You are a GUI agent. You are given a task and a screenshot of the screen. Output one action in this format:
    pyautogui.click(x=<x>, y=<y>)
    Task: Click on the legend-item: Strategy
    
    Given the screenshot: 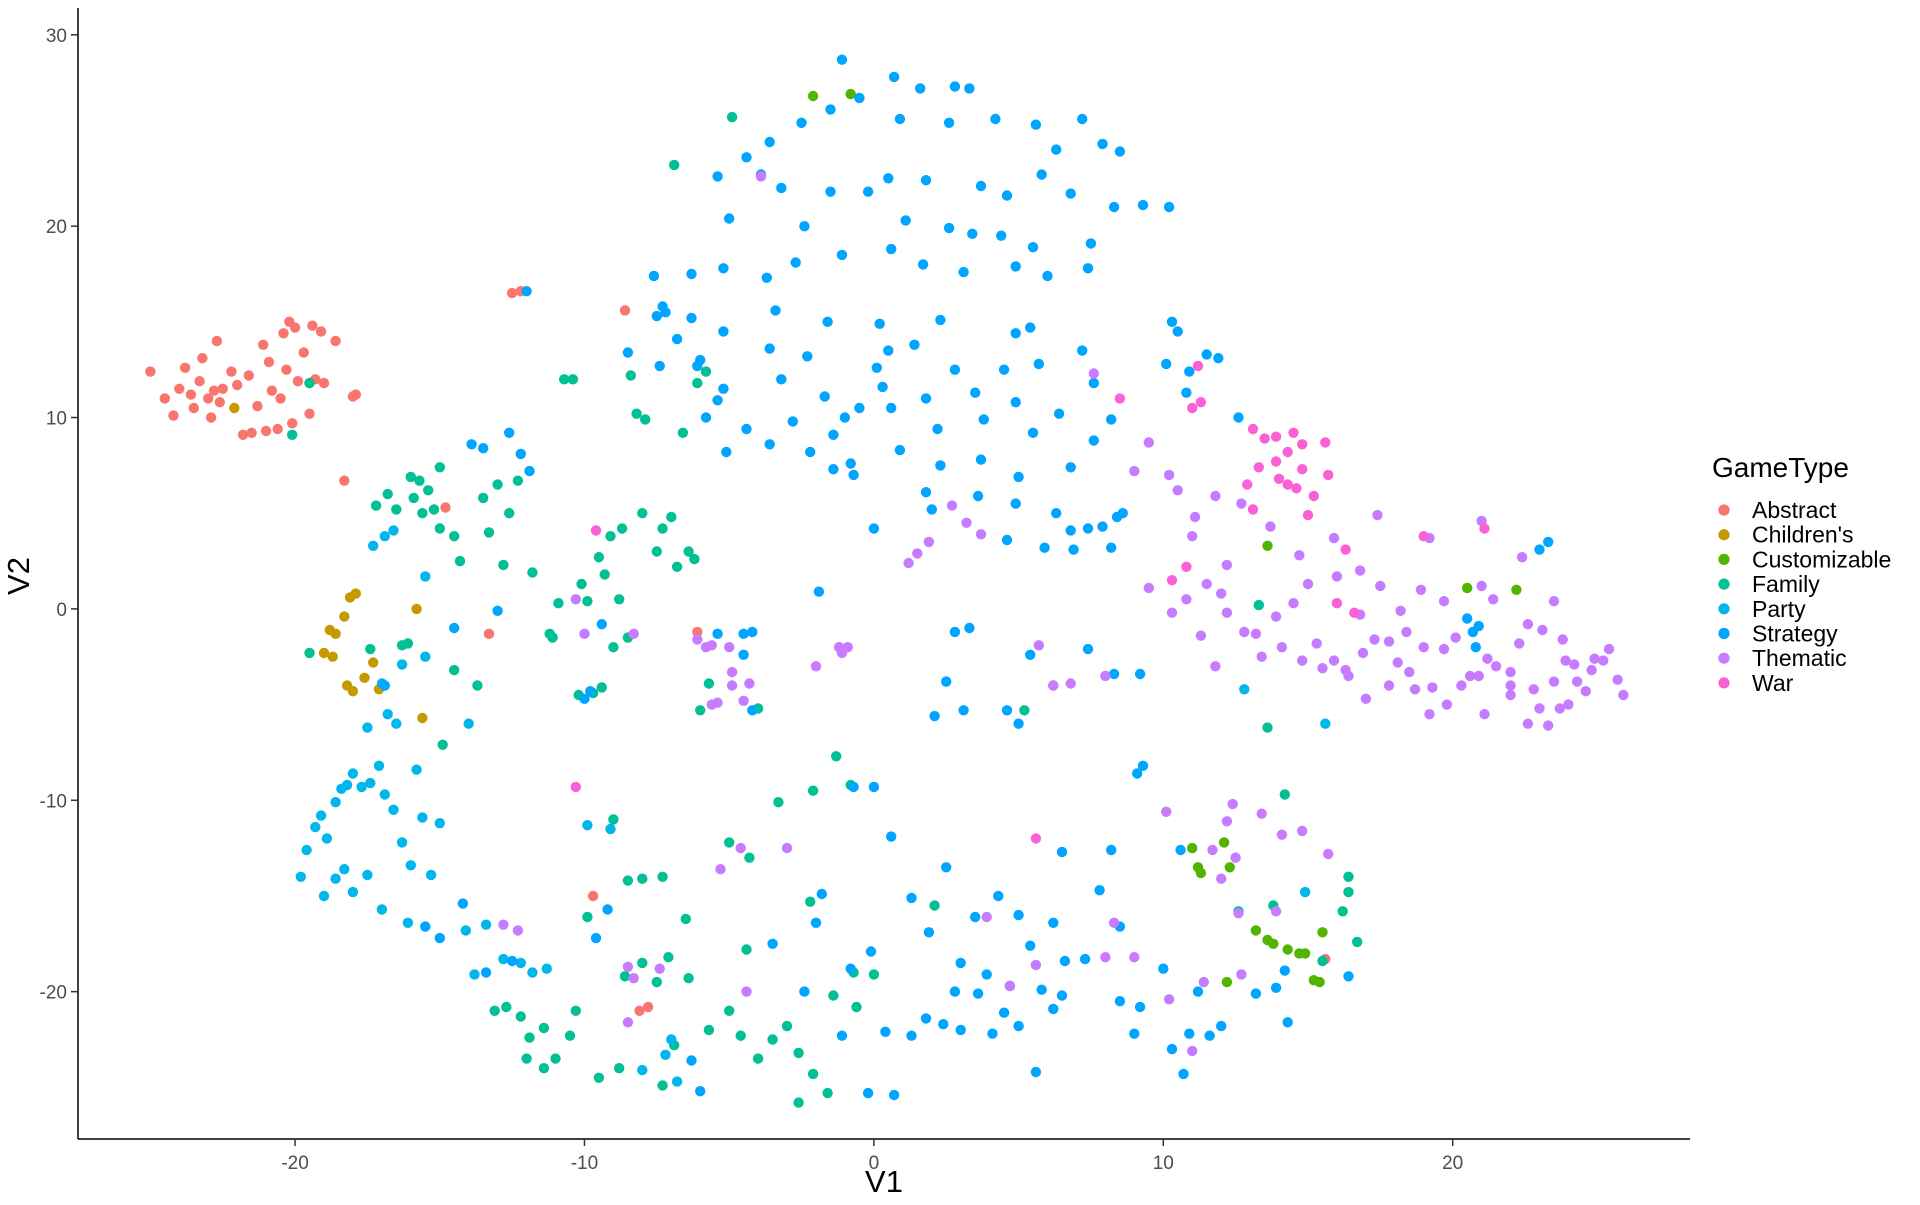 What is the action you would take?
    pyautogui.click(x=1778, y=634)
    